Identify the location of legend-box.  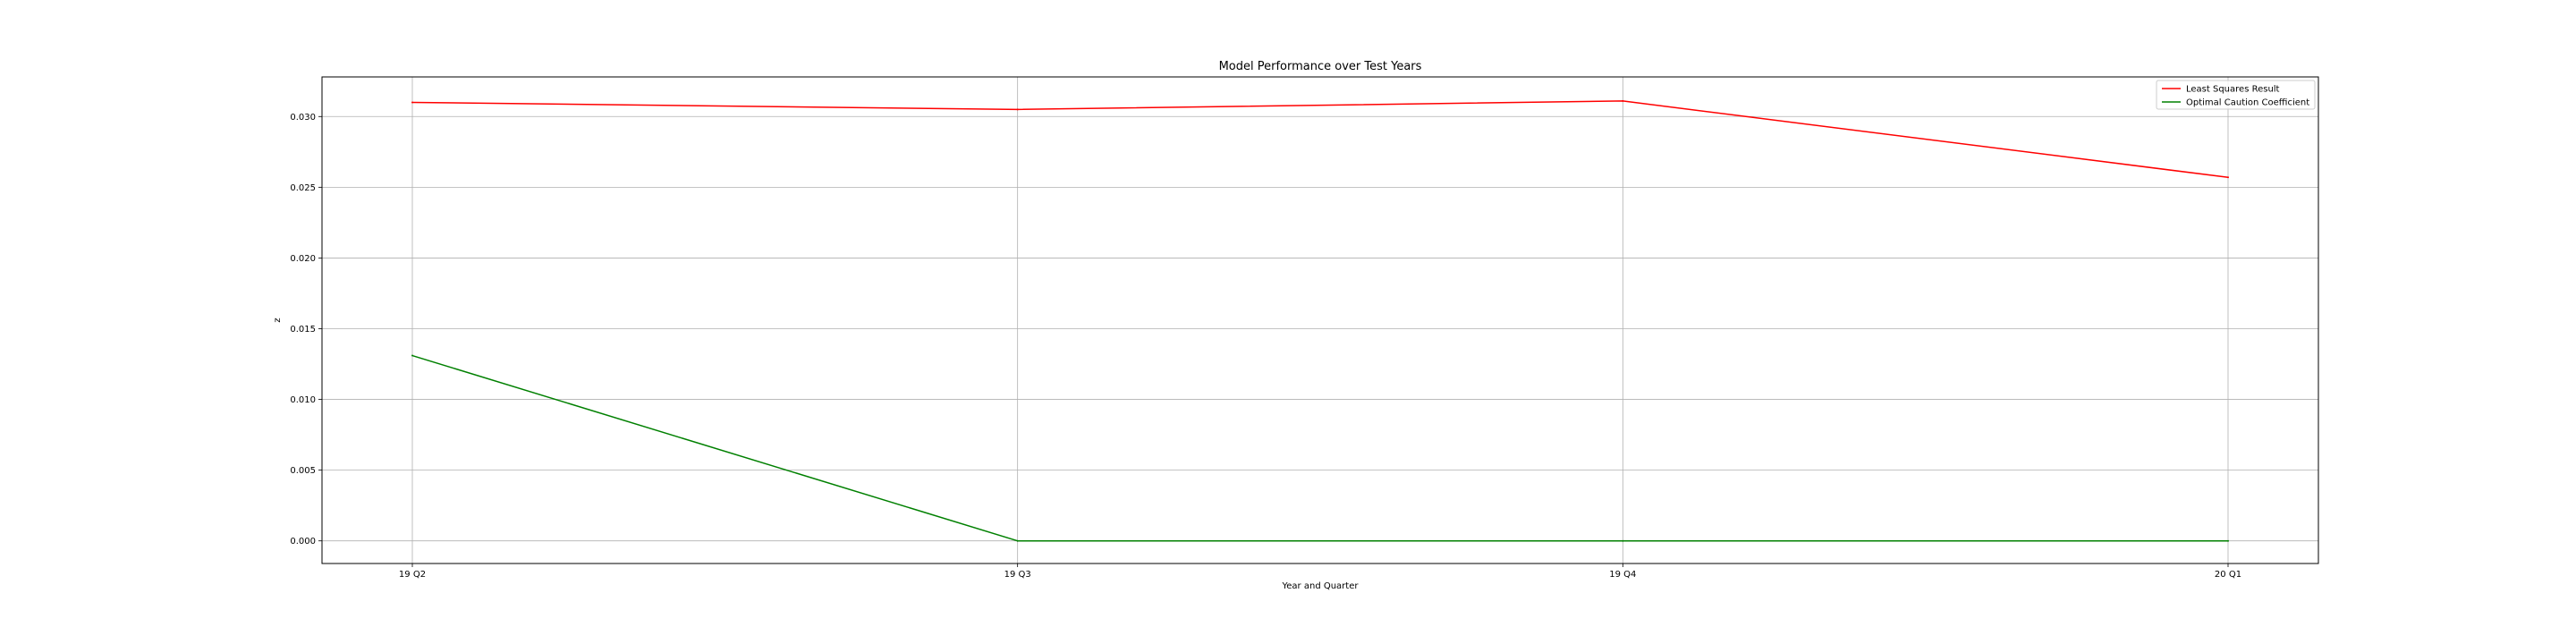
(2236, 95).